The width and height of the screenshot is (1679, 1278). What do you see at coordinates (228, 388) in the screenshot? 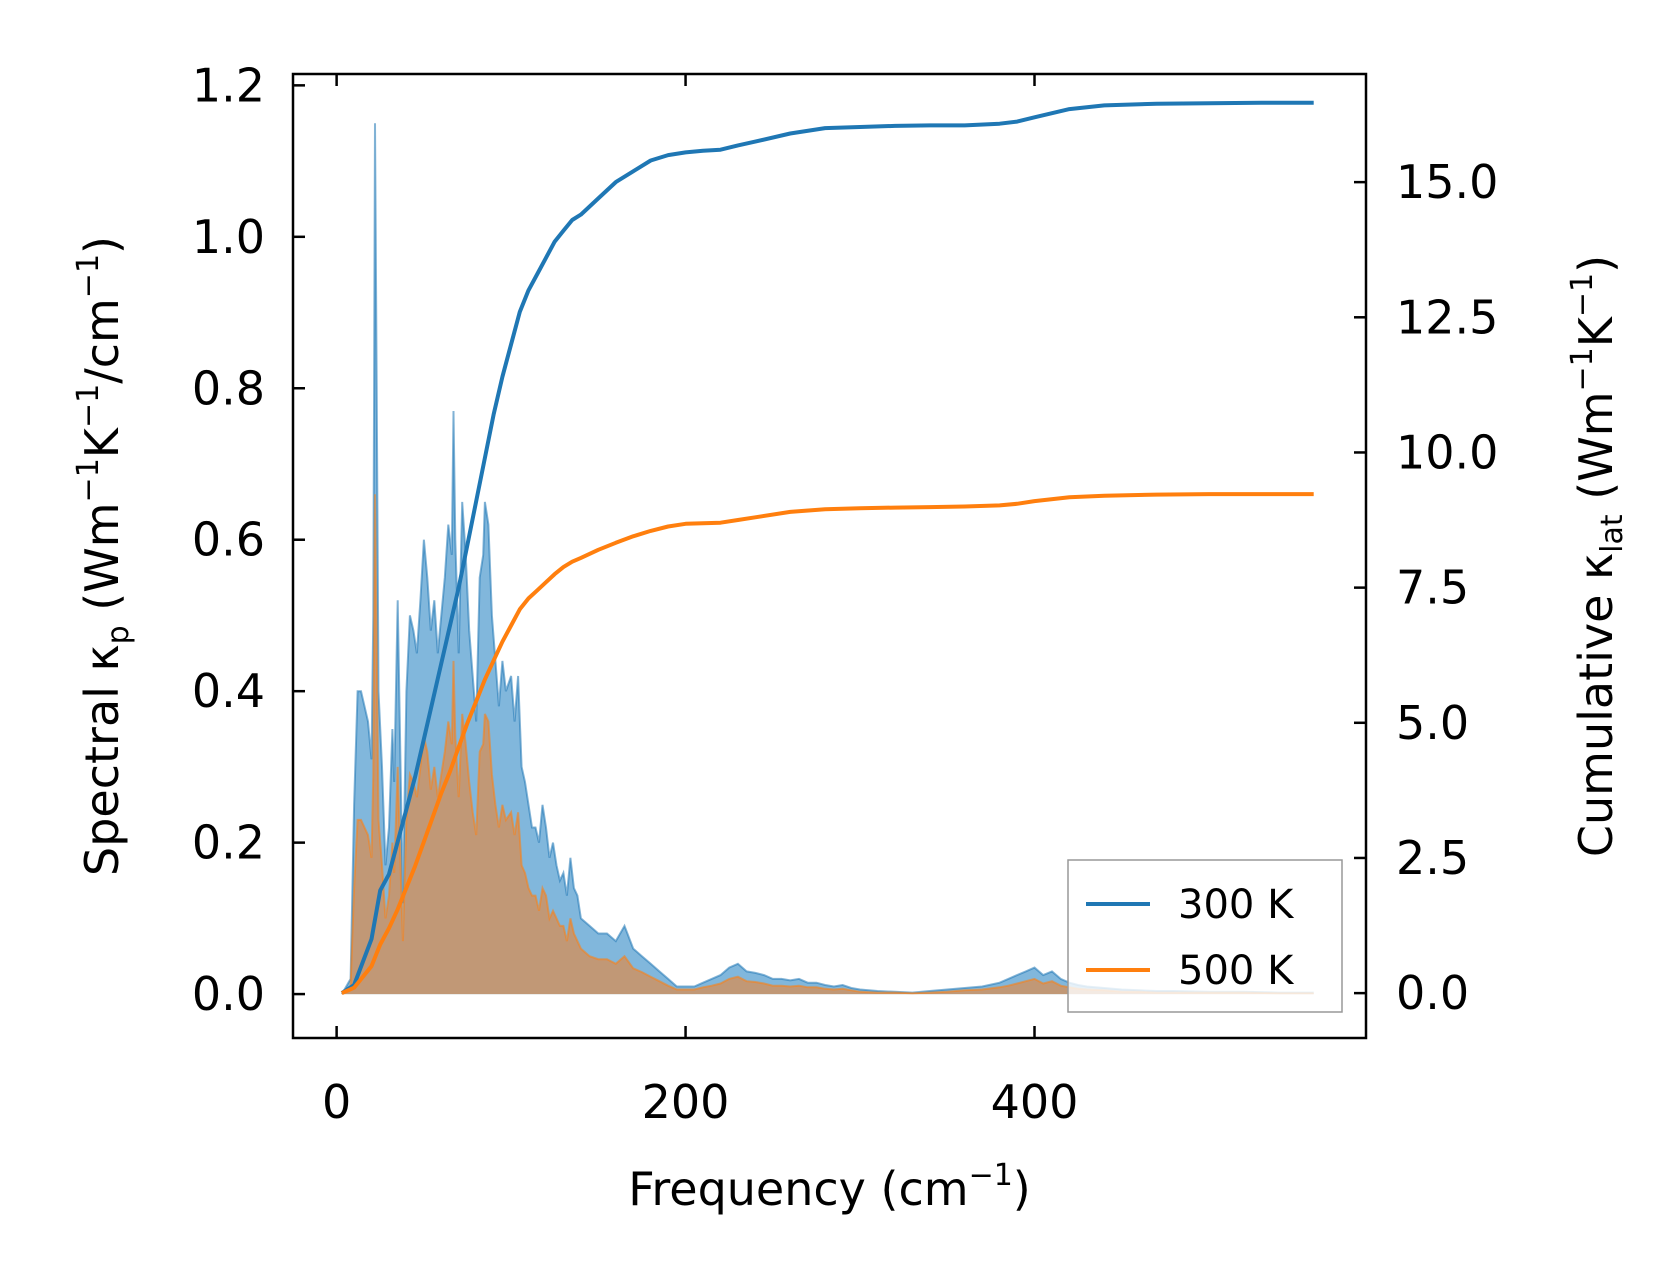
I see `y-left-tick-label-4: 0.8` at bounding box center [228, 388].